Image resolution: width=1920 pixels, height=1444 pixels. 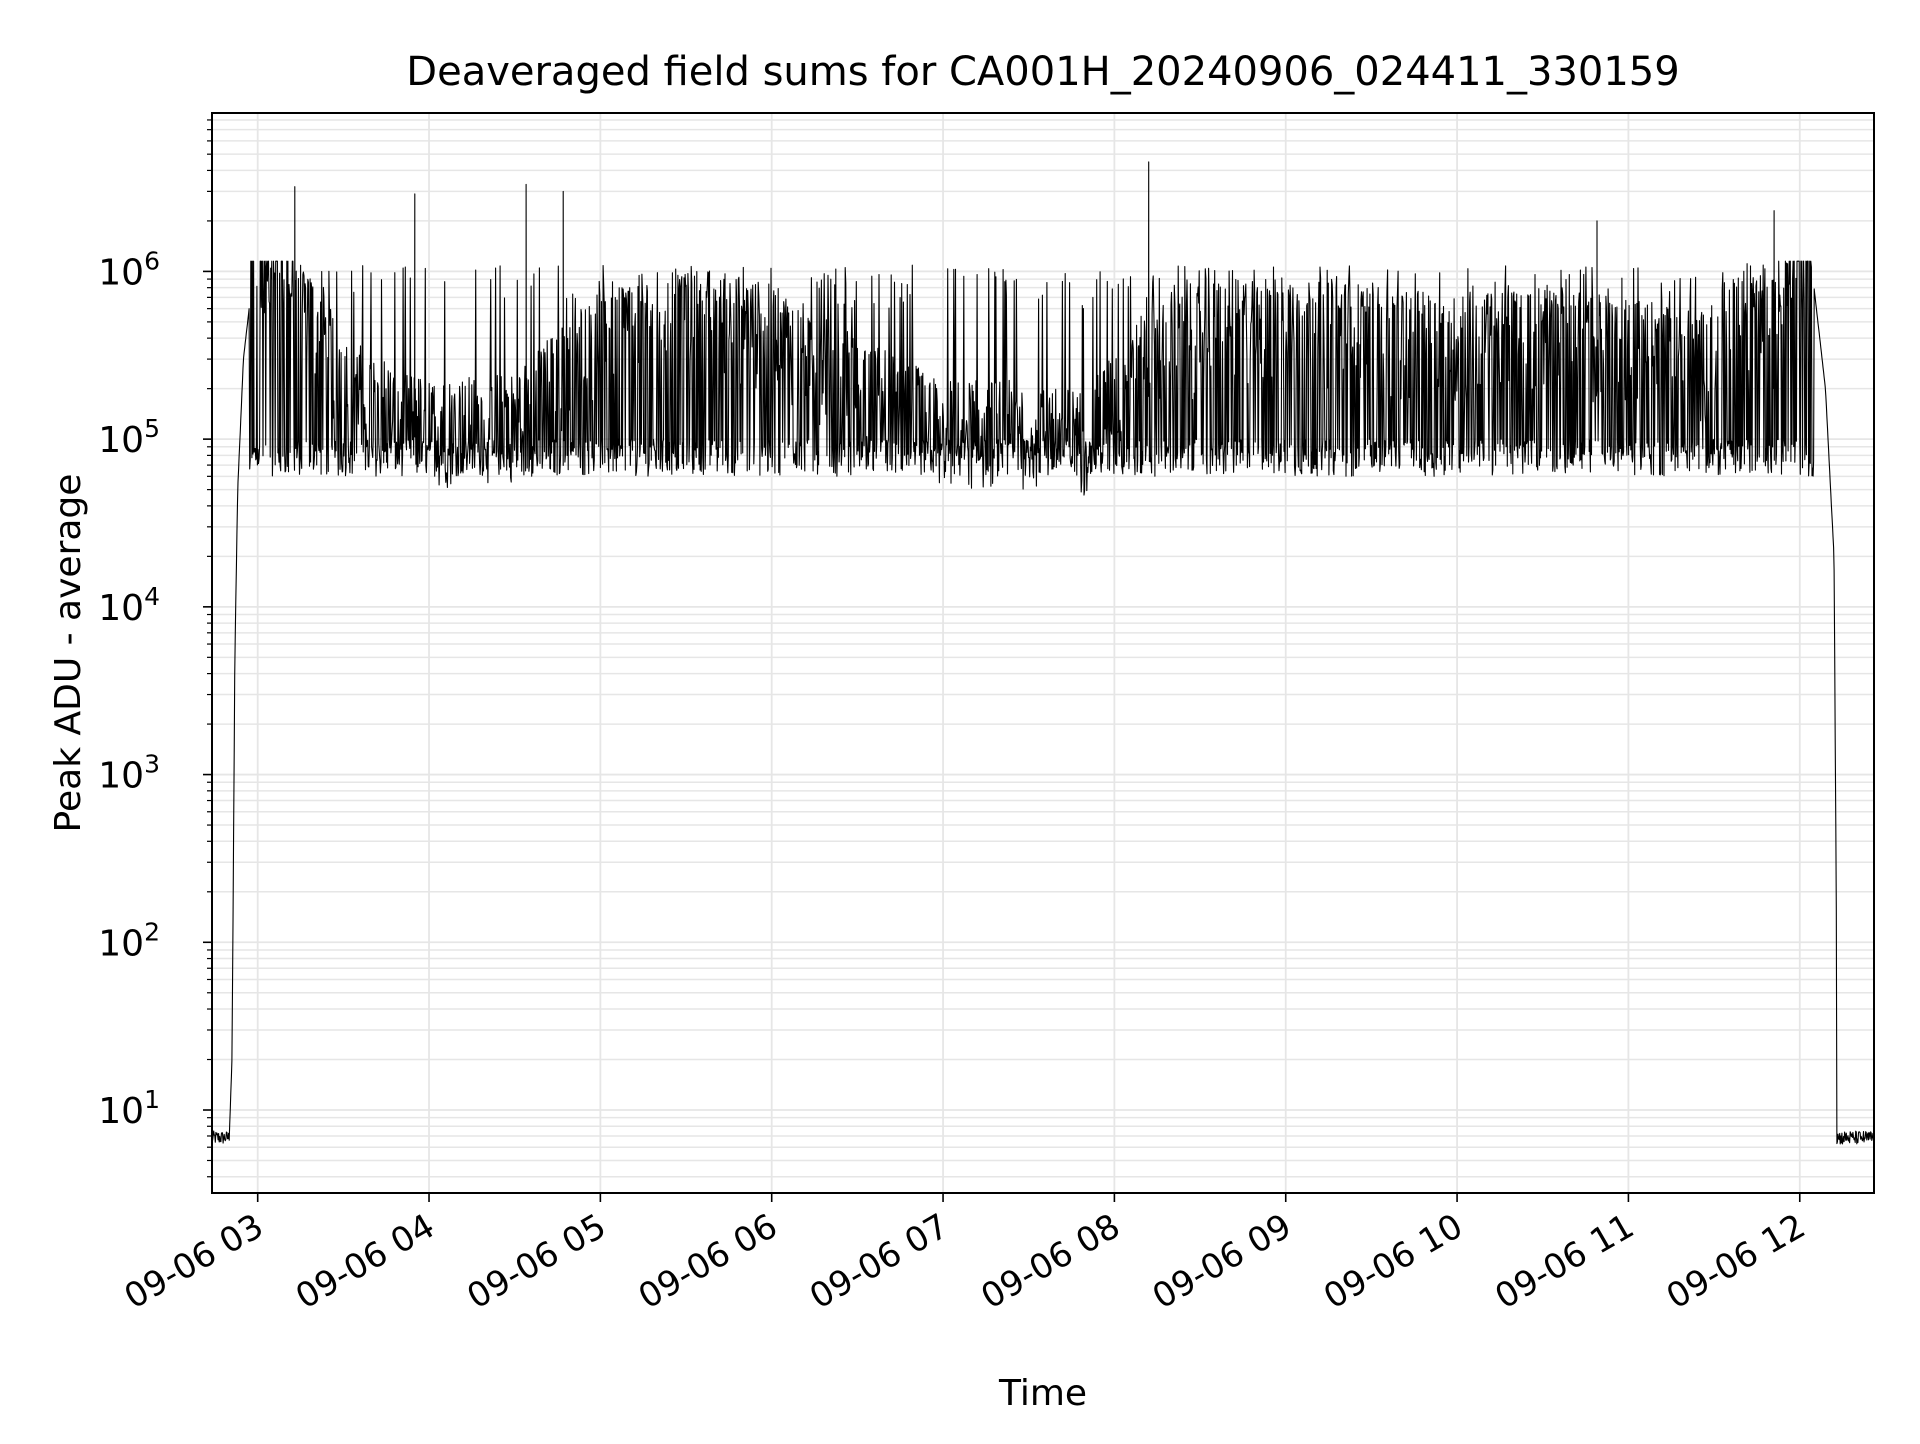 What do you see at coordinates (152, 764) in the screenshot?
I see `y-tick-label-exponent: 3` at bounding box center [152, 764].